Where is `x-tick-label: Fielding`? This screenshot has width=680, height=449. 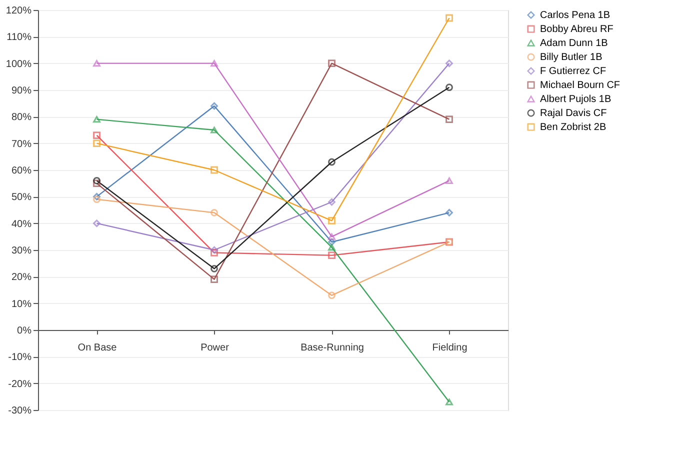 x-tick-label: Fielding is located at coordinates (450, 348).